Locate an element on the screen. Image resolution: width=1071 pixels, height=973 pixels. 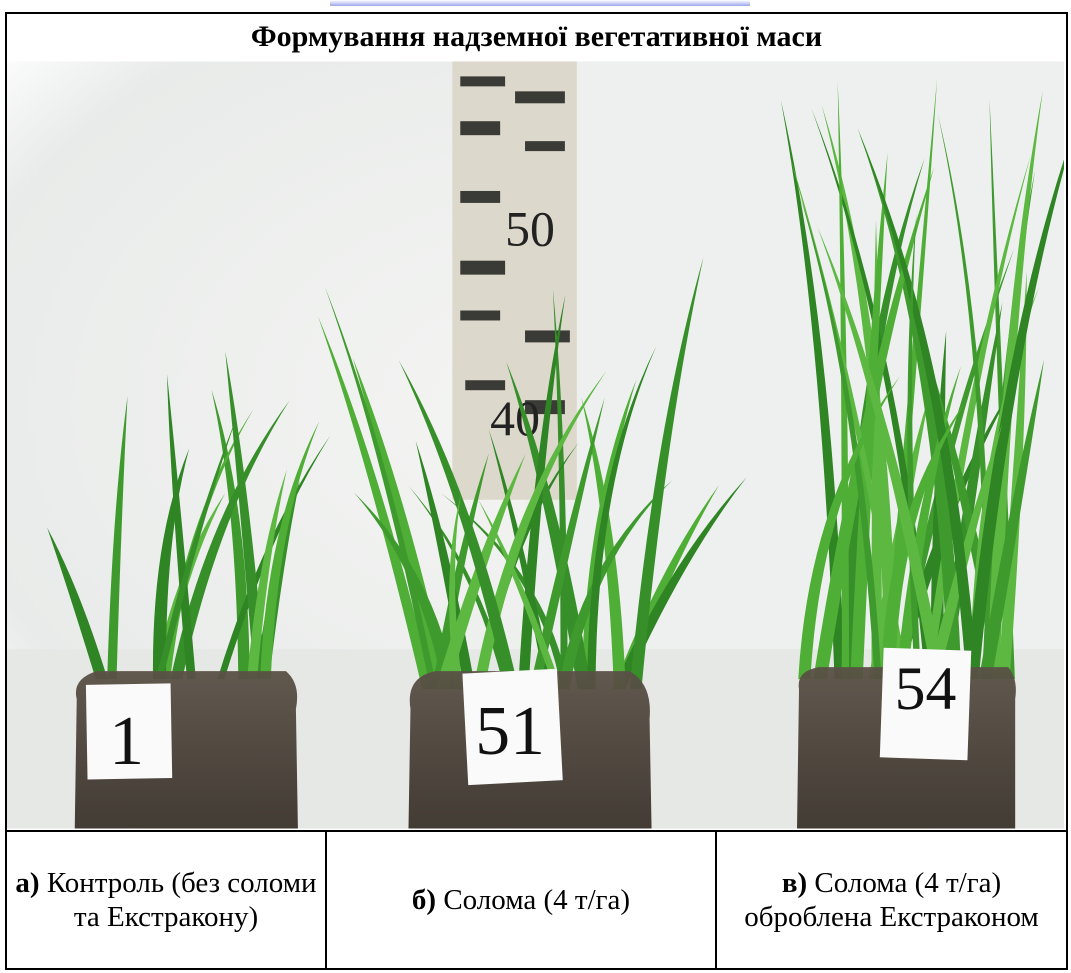
jar-label: 1 is located at coordinates (126, 741).